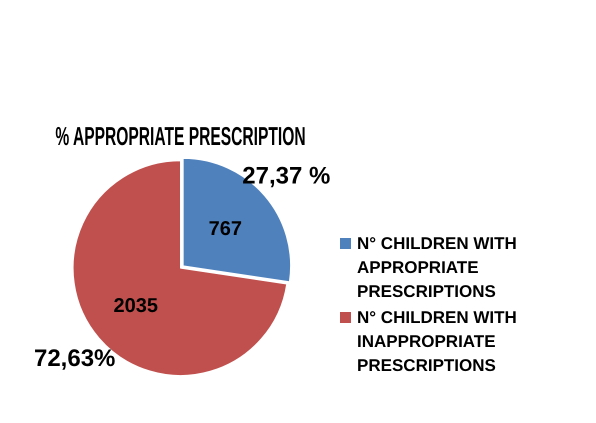  Describe the element at coordinates (180, 136) in the screenshot. I see `chart-title: % APPROPRIATE PRESCRIPTION` at that location.